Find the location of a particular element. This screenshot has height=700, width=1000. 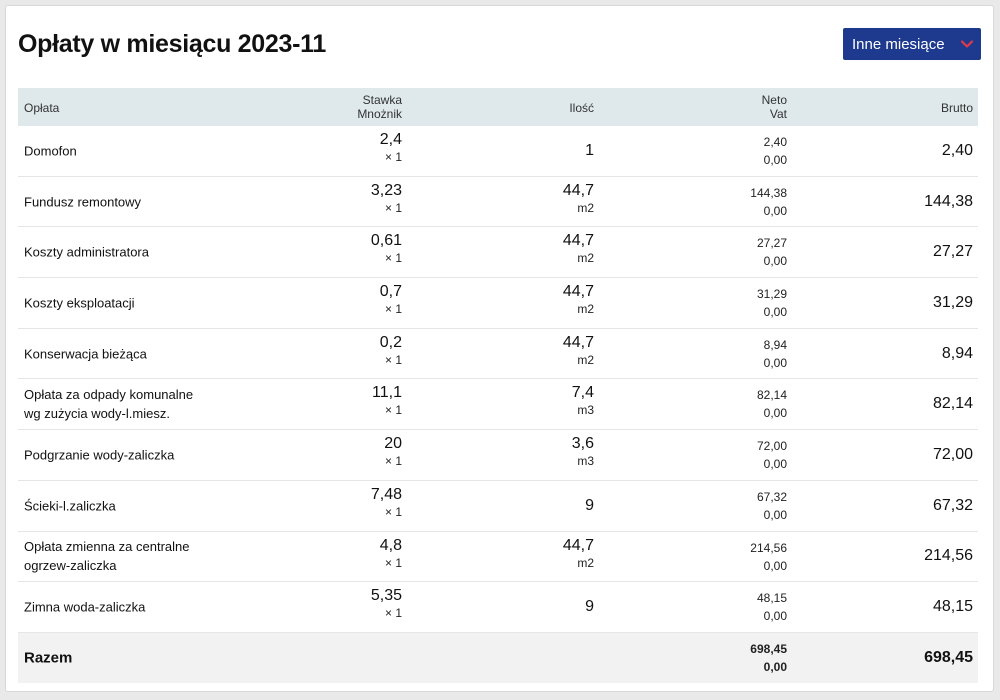

net-value: 27,27 is located at coordinates (771, 243).